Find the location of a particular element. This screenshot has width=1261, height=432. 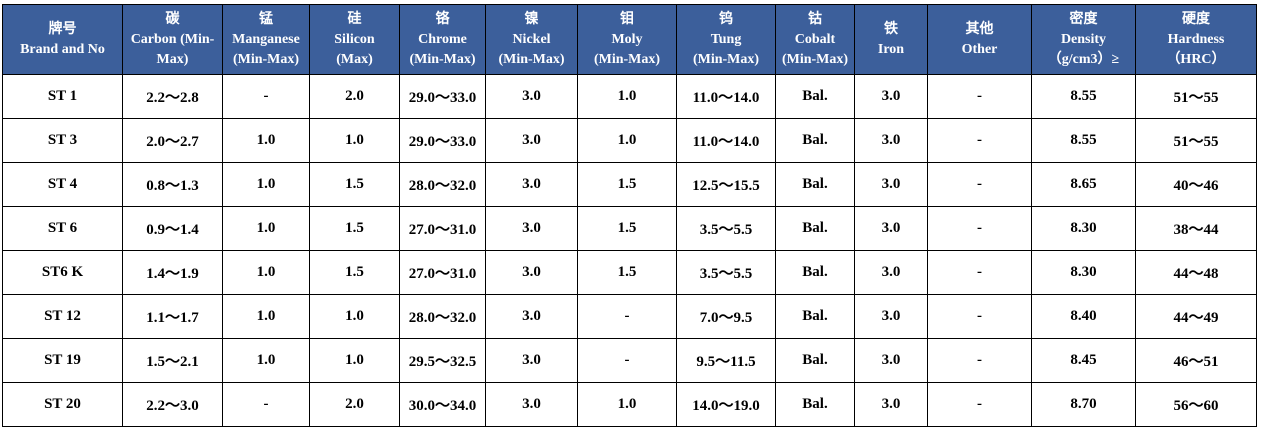

brand-cell: ST6 K is located at coordinates (62, 272).